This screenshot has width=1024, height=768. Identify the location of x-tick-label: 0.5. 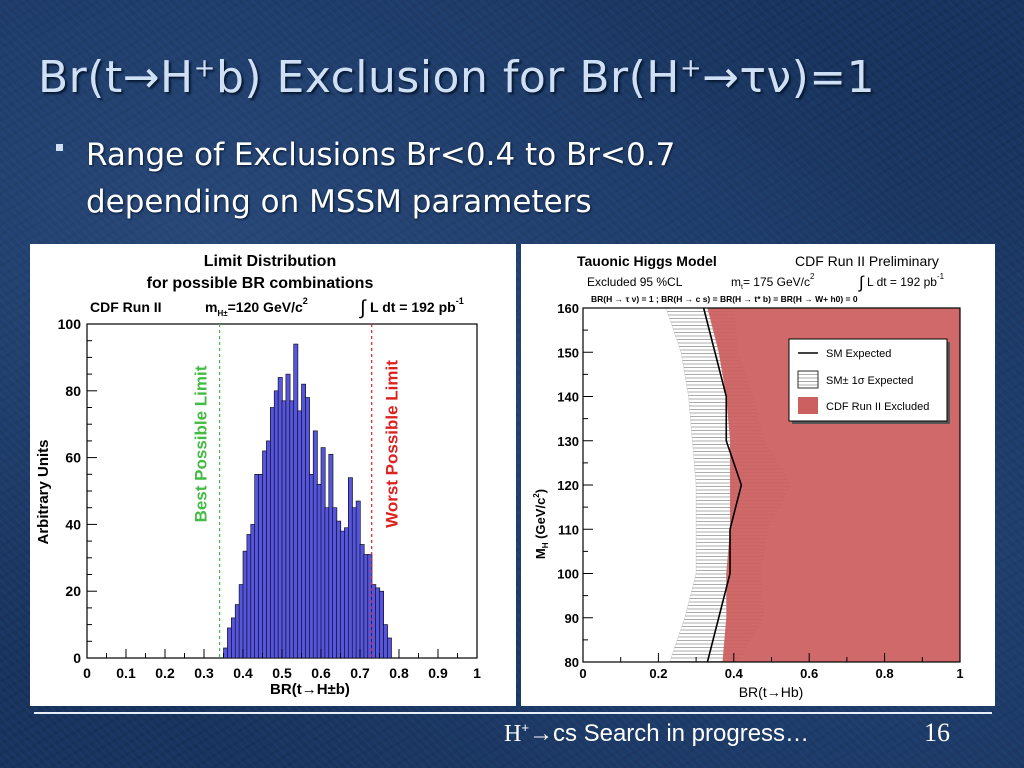
(282, 673).